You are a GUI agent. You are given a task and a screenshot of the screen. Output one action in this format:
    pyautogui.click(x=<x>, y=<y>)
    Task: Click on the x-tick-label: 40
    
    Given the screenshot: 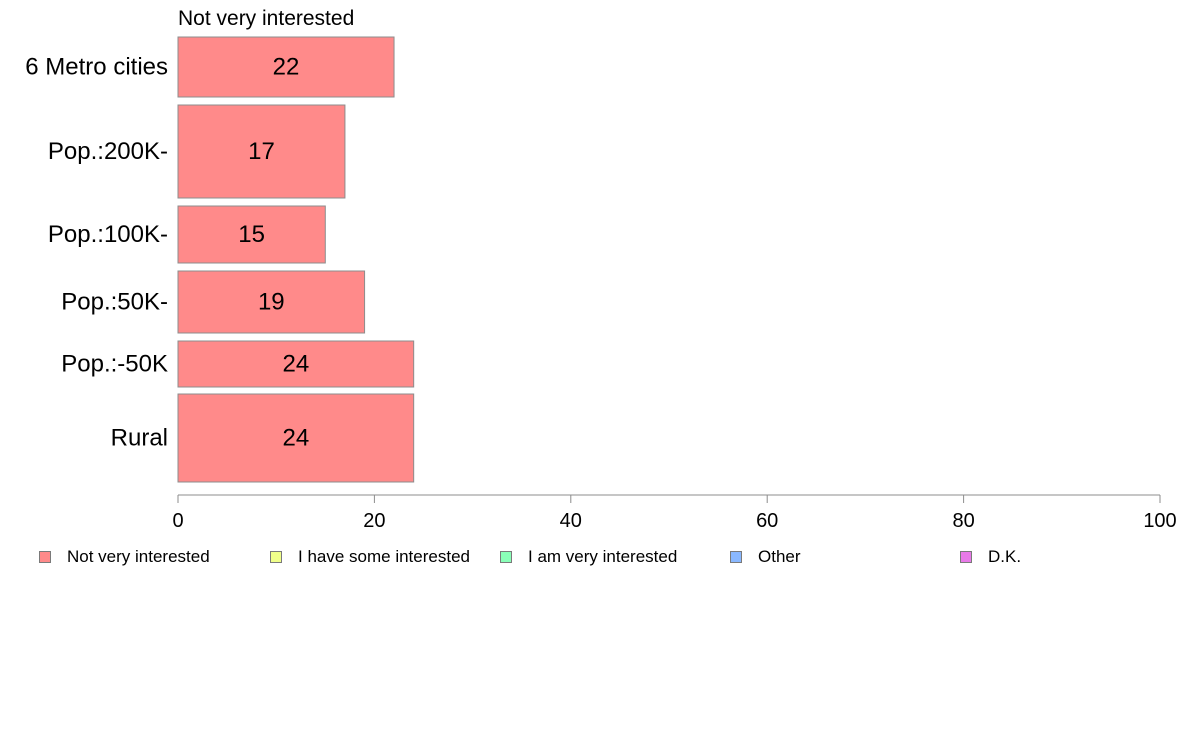 What is the action you would take?
    pyautogui.click(x=571, y=521)
    